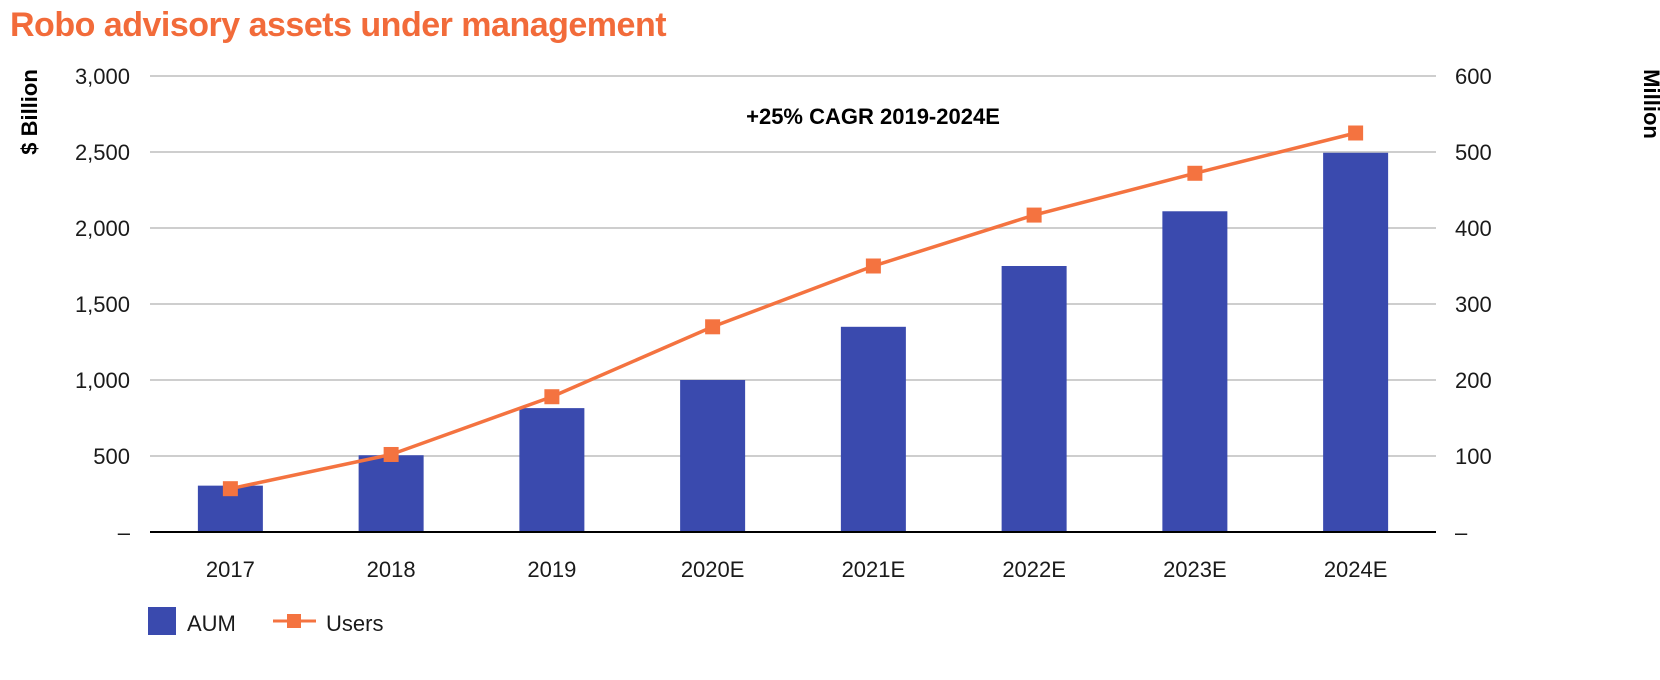 This screenshot has height=680, width=1660. Describe the element at coordinates (1473, 380) in the screenshot. I see `y-tick-label-right: 200` at that location.